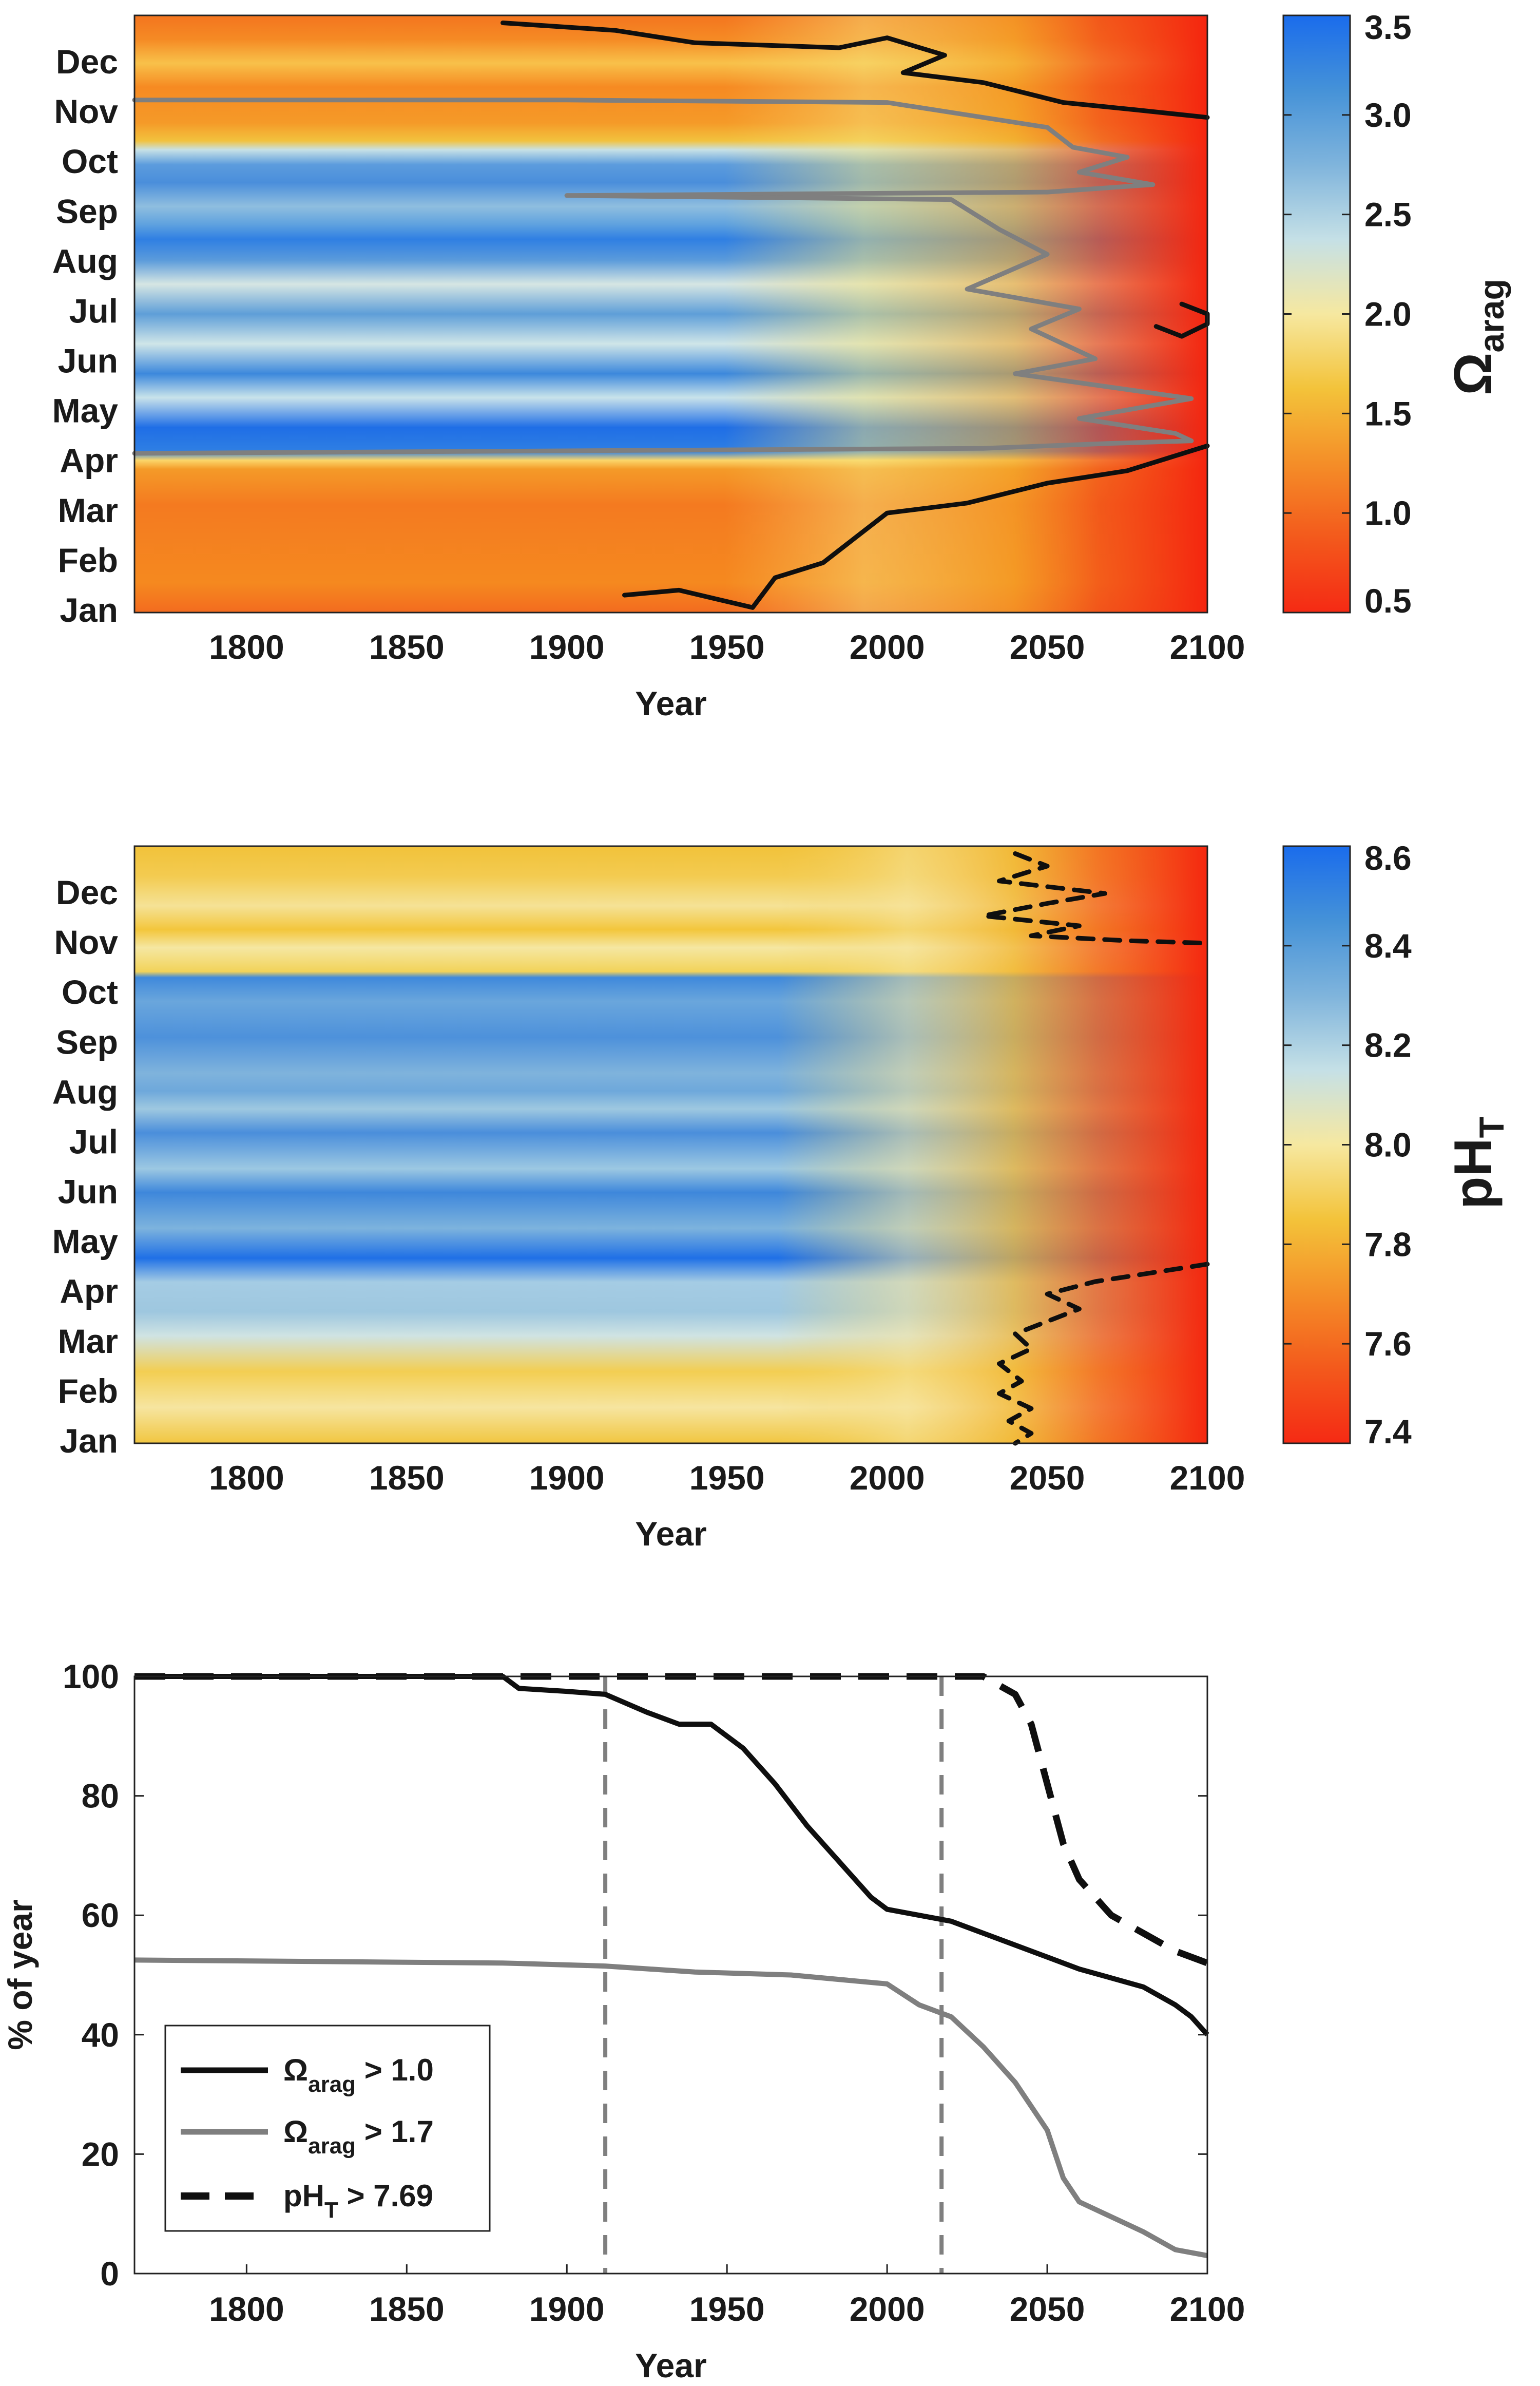 The width and height of the screenshot is (1540, 2386). Describe the element at coordinates (303, 2196) in the screenshot. I see `legend-symbol: pH` at that location.